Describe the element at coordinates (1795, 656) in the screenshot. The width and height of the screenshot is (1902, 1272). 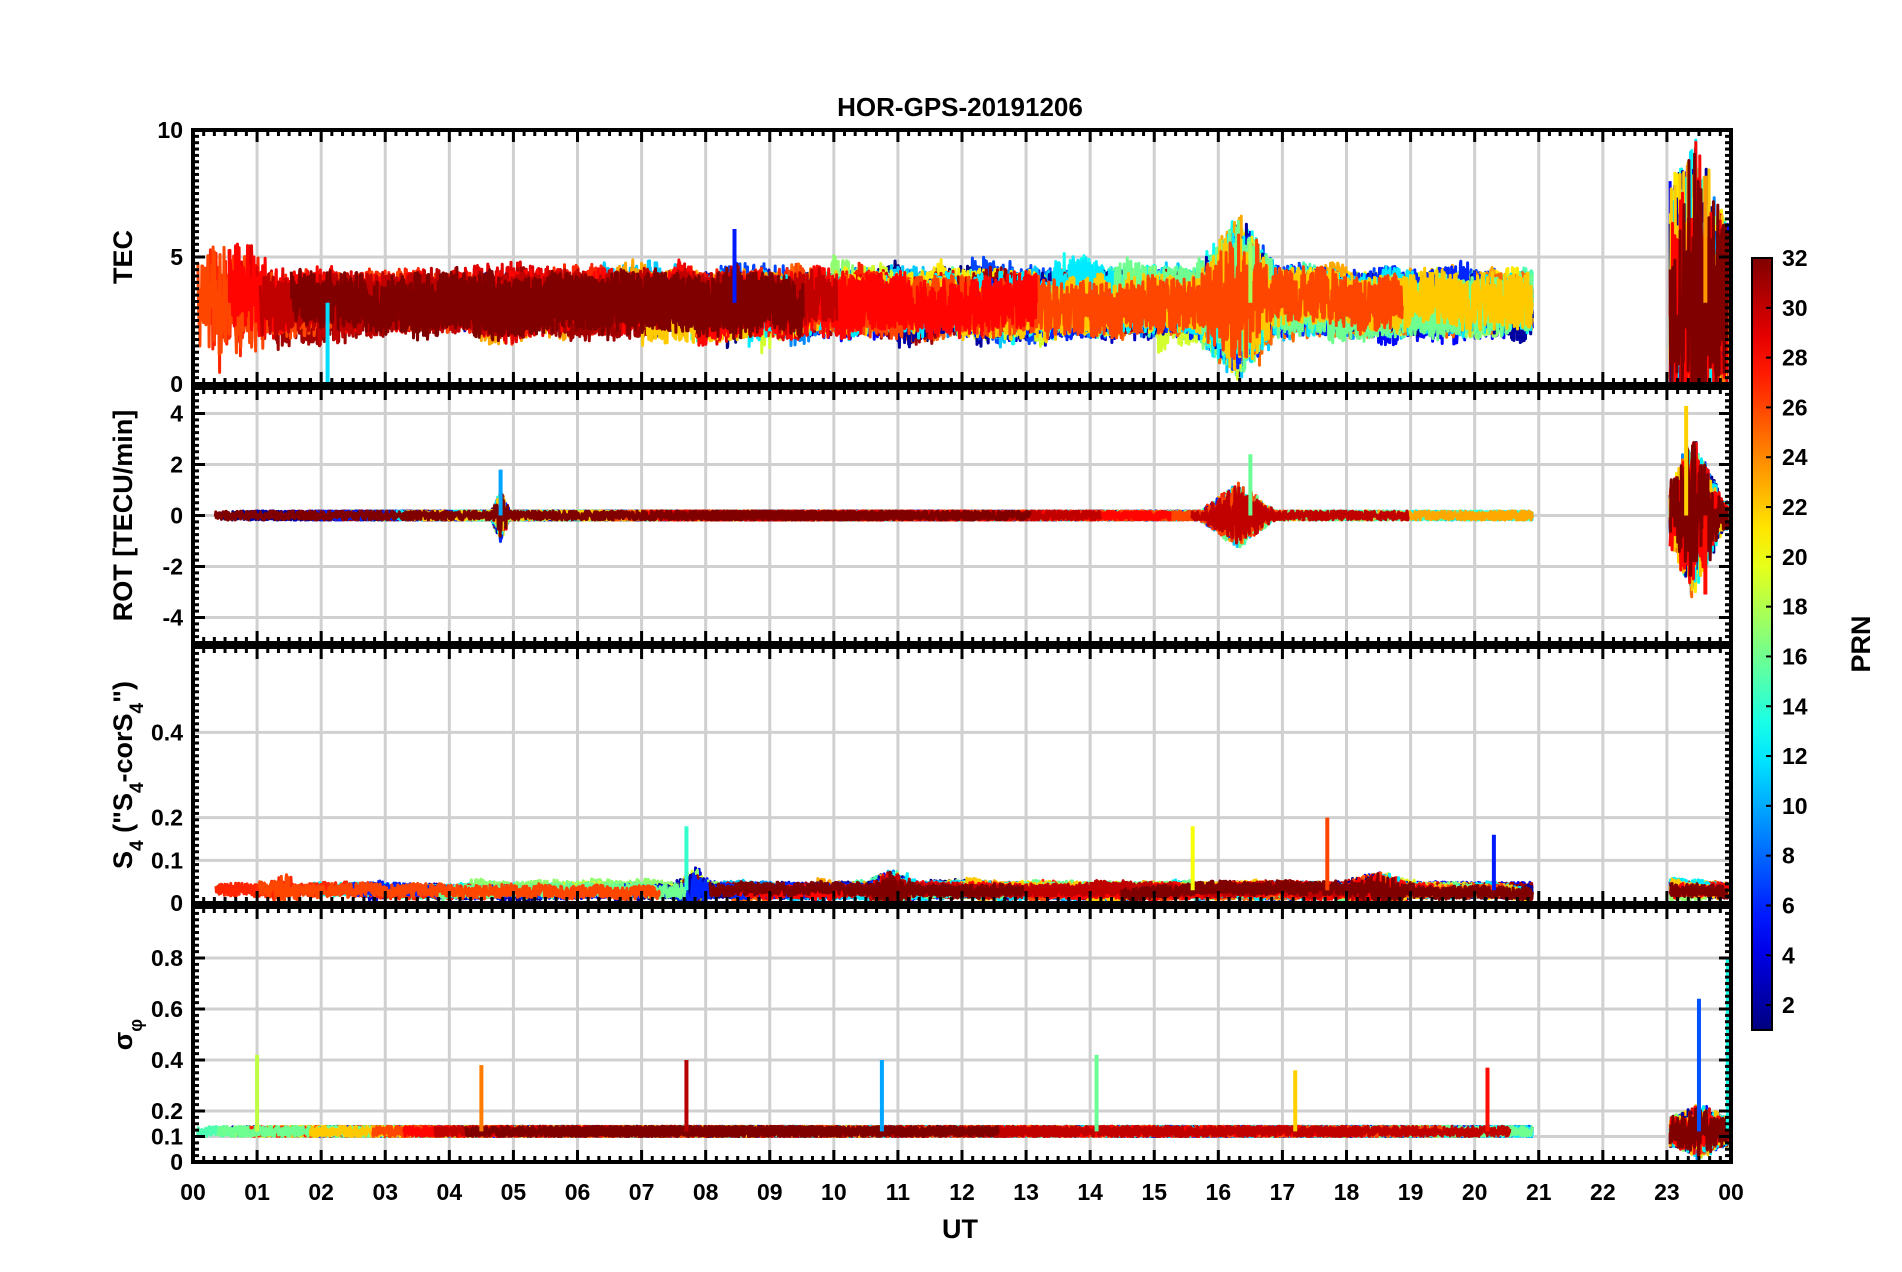
I see `colorbar-tick-label: 16` at that location.